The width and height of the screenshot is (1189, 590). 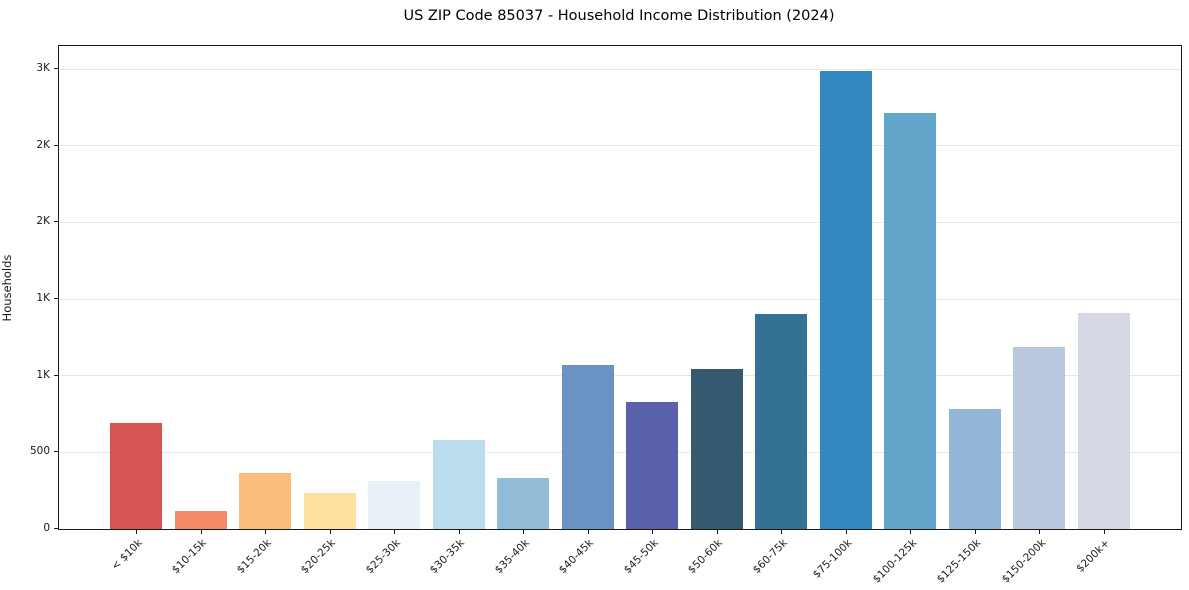 What do you see at coordinates (265, 311) in the screenshot?
I see `bar-slot: $15-20k` at bounding box center [265, 311].